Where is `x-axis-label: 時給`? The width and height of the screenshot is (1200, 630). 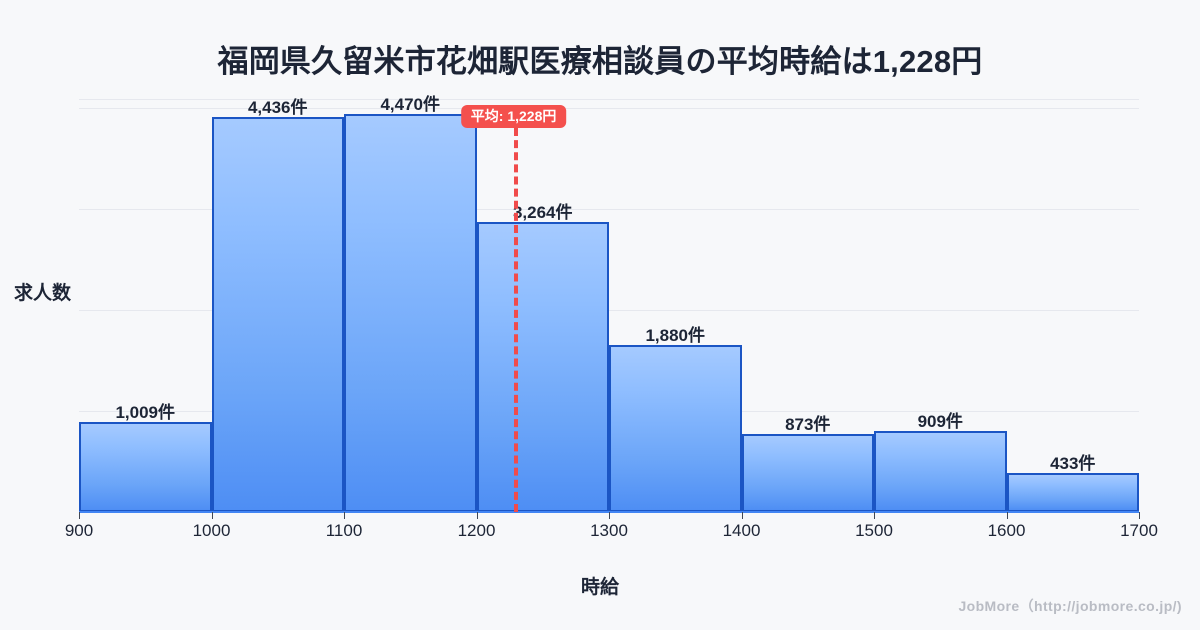 x-axis-label: 時給 is located at coordinates (599, 587).